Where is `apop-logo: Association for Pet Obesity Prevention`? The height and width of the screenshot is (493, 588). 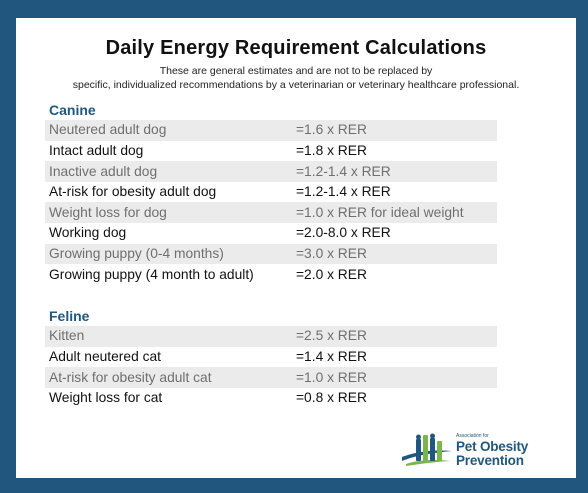 apop-logo: Association for Pet Obesity Prevention is located at coordinates (480, 449).